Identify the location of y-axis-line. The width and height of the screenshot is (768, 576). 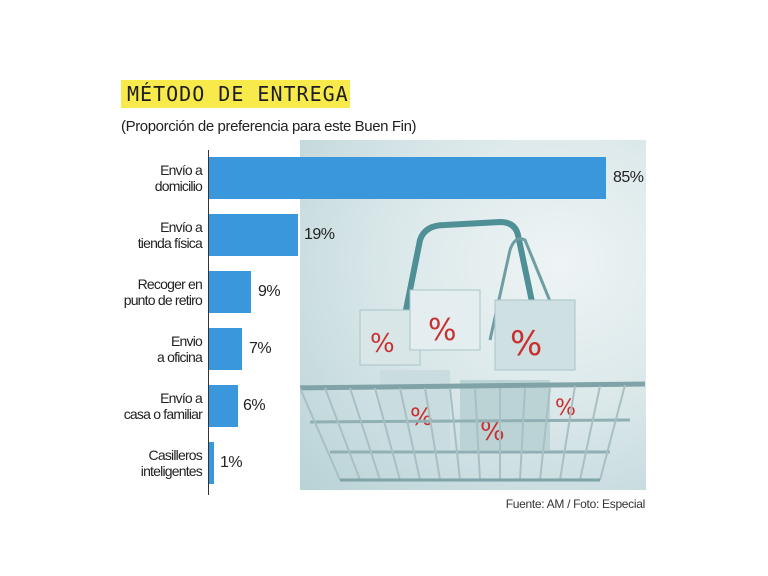
(208, 322).